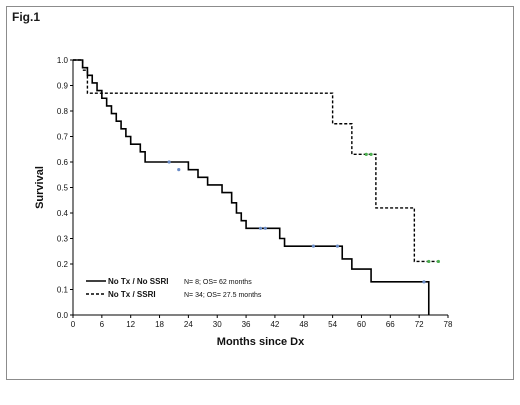  Describe the element at coordinates (63, 60) in the screenshot. I see `y-tick-label: 1.0` at that location.